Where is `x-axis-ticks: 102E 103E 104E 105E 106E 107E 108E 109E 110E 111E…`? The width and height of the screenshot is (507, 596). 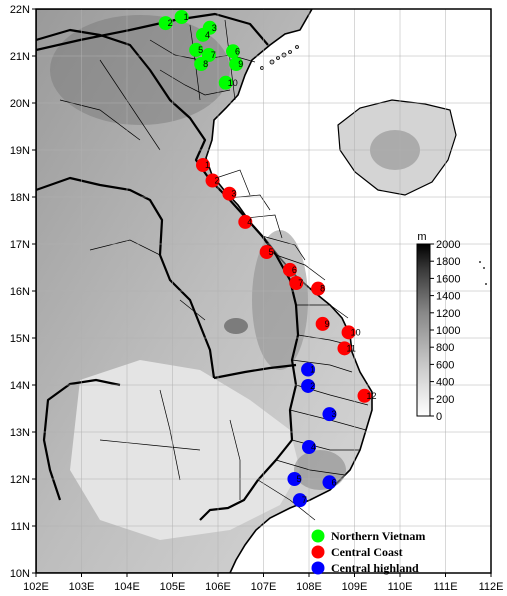 x-axis-ticks: 102E 103E 104E 105E 106E 107E 108E 109E 110E 111E… is located at coordinates (263, 583).